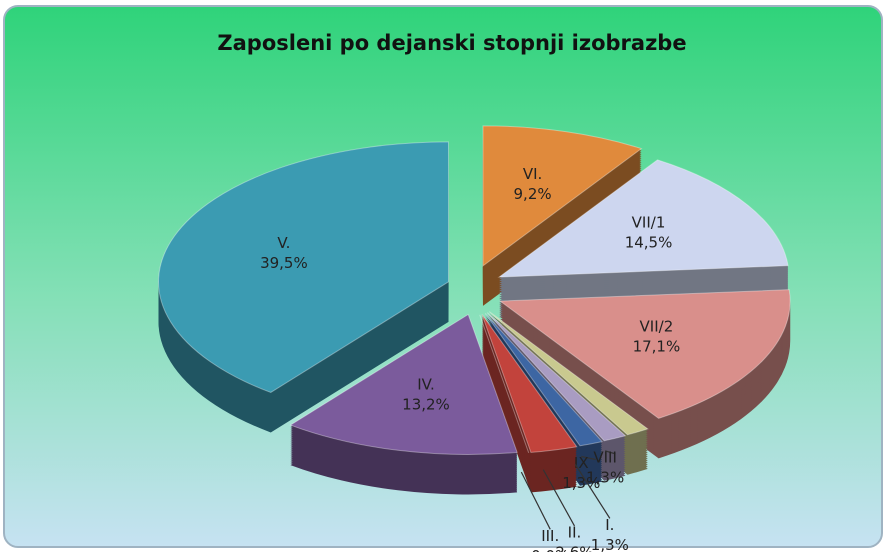  What do you see at coordinates (581, 463) in the screenshot?
I see `slice-label: IX` at bounding box center [581, 463].